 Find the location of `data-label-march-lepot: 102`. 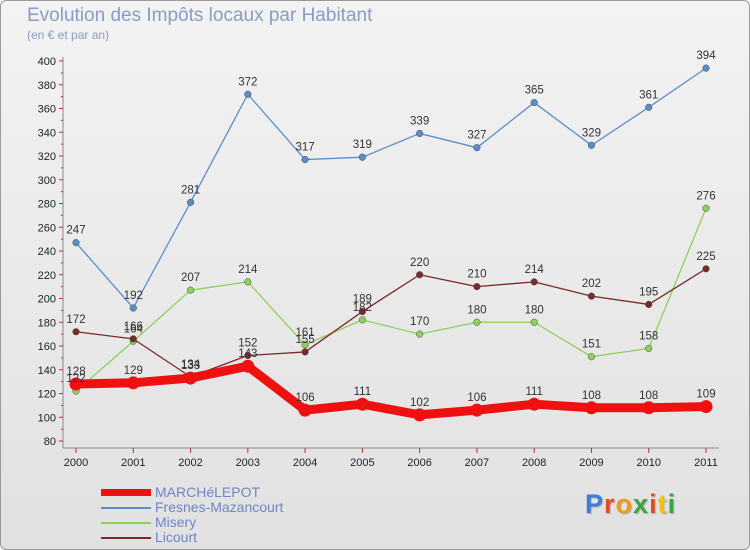

data-label-march-lepot: 102 is located at coordinates (419, 403).